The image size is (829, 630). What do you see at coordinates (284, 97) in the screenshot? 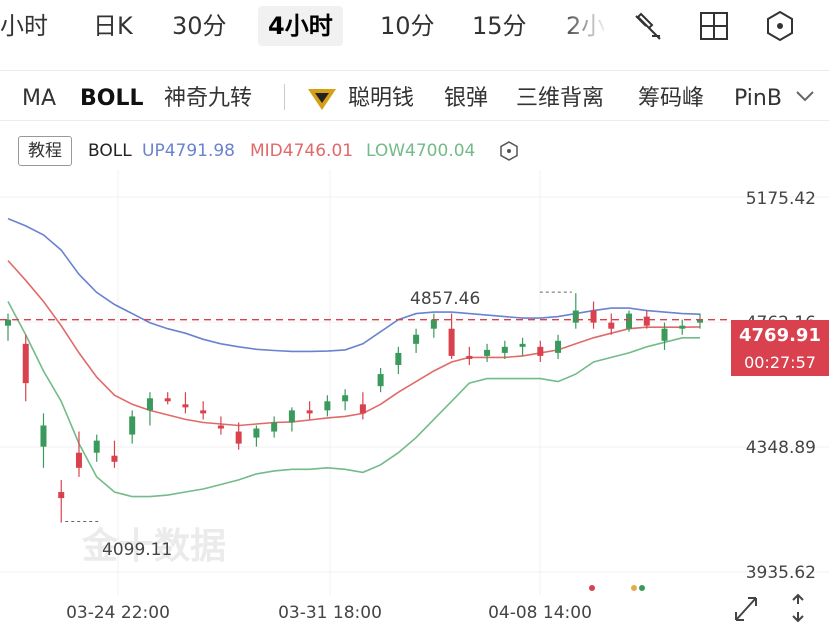
I see `separator` at bounding box center [284, 97].